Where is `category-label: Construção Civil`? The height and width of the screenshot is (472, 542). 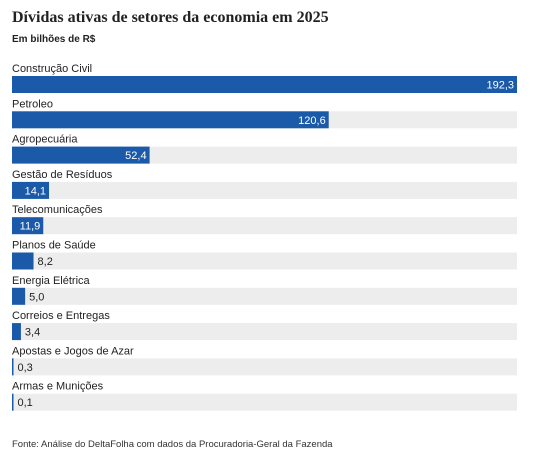 category-label: Construção Civil is located at coordinates (52, 69).